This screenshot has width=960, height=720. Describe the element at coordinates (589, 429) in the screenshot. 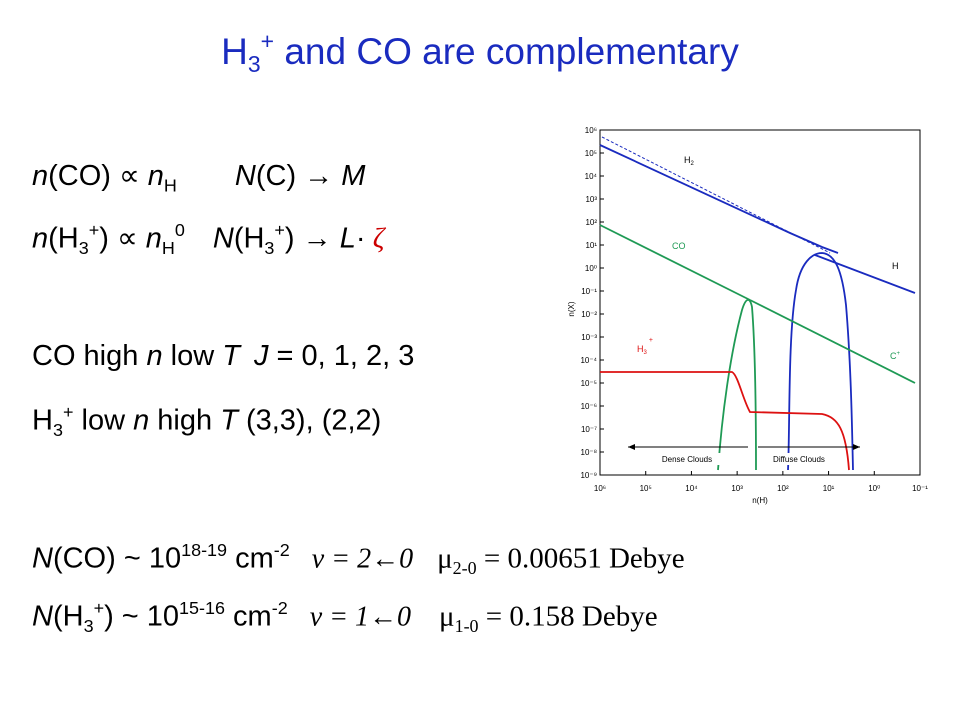

I see `y-tick-label: 10⁻⁷` at that location.